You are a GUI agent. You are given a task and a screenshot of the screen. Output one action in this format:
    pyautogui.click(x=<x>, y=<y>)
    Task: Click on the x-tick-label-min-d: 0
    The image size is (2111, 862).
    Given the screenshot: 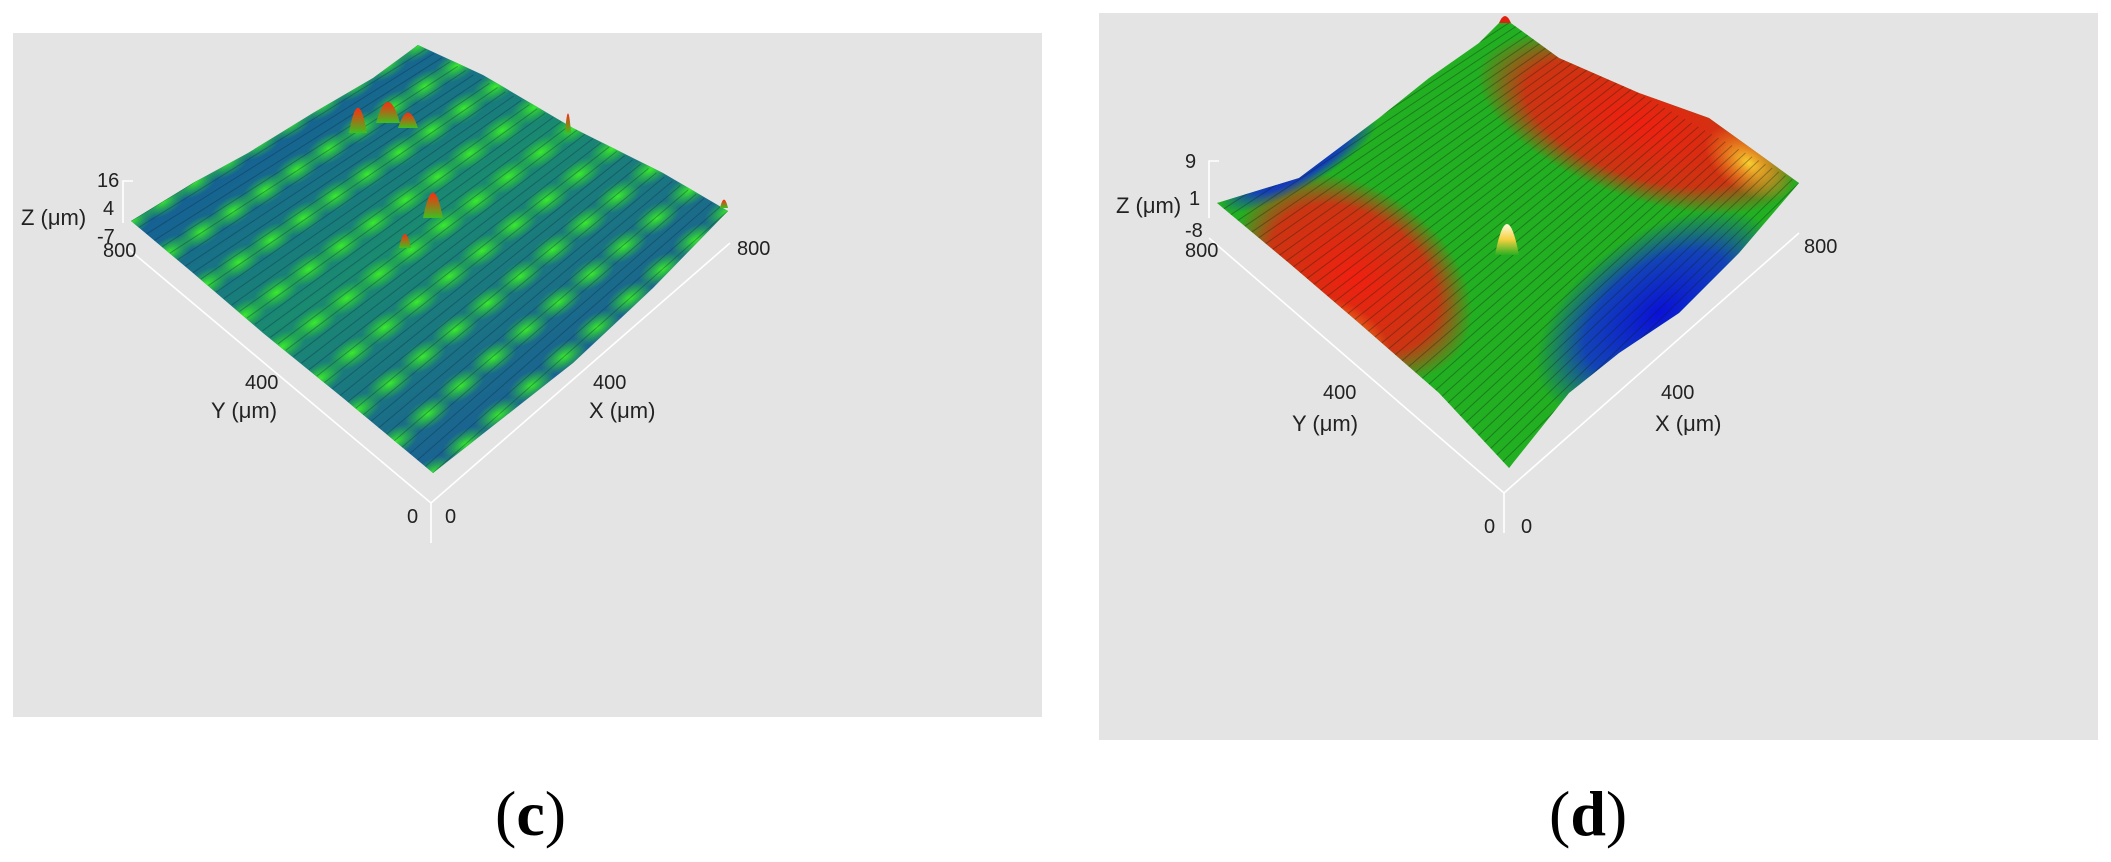 What is the action you would take?
    pyautogui.click(x=1526, y=527)
    